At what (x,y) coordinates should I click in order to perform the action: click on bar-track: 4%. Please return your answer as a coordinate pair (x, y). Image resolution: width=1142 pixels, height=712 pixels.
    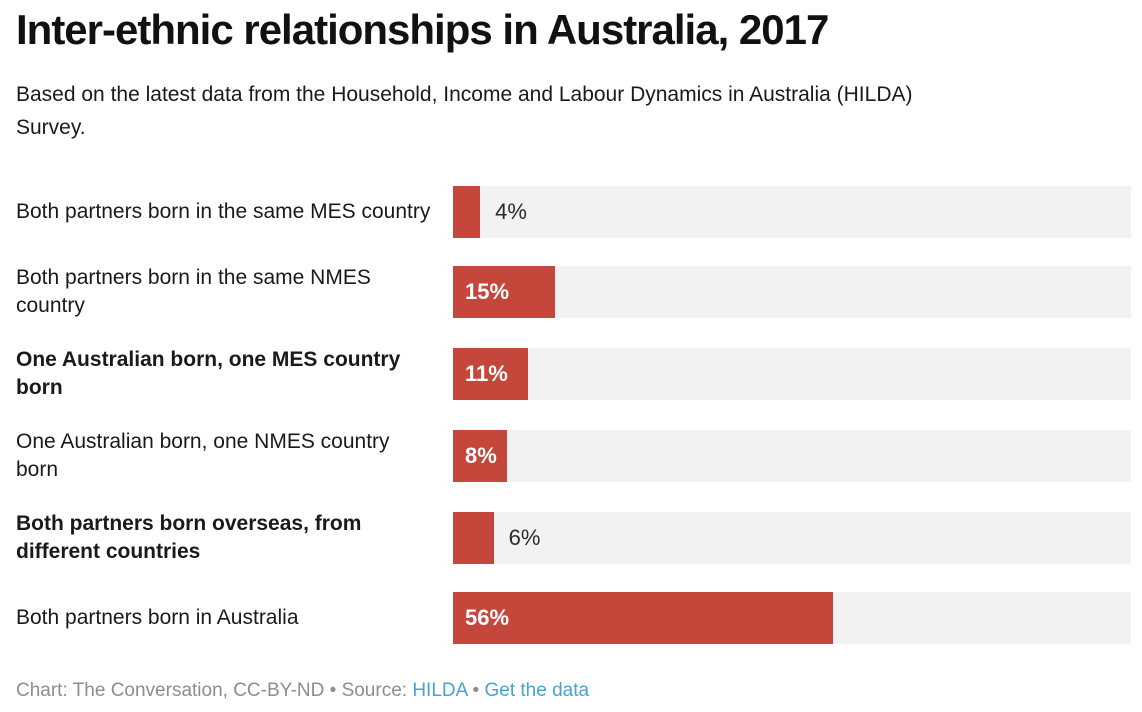
    Looking at the image, I should click on (792, 212).